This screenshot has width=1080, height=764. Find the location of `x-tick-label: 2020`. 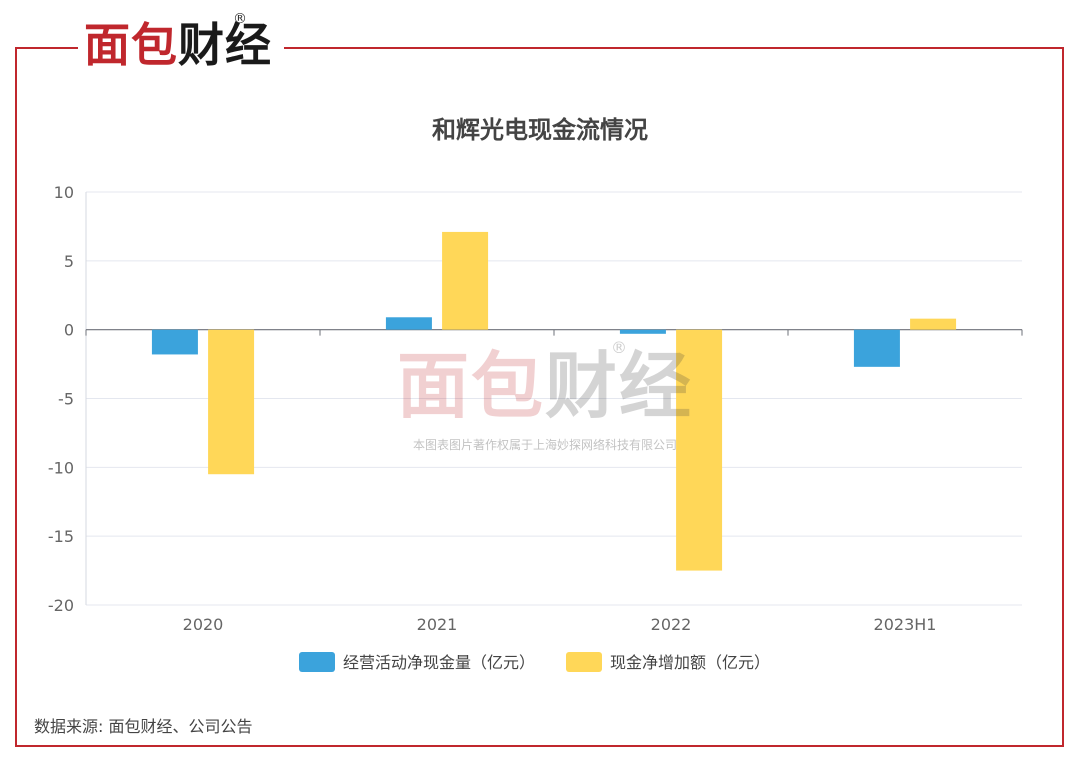

x-tick-label: 2020 is located at coordinates (203, 624).